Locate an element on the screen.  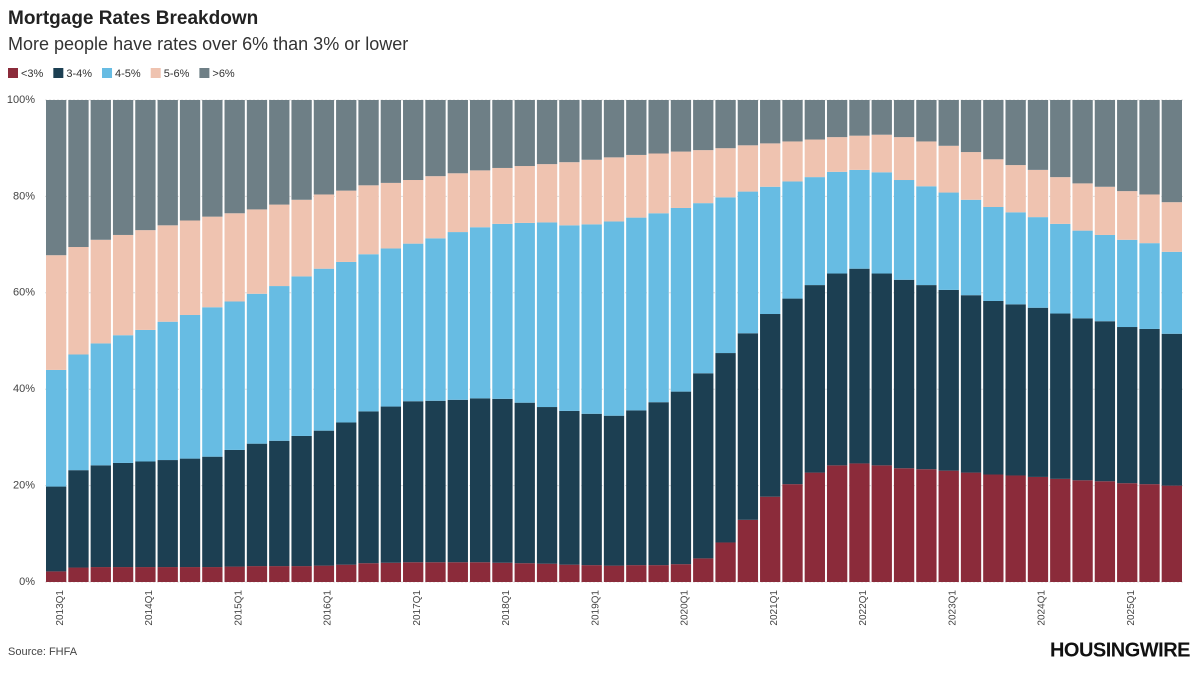
x-tick-label: 2019Q1 is located at coordinates (595, 608).